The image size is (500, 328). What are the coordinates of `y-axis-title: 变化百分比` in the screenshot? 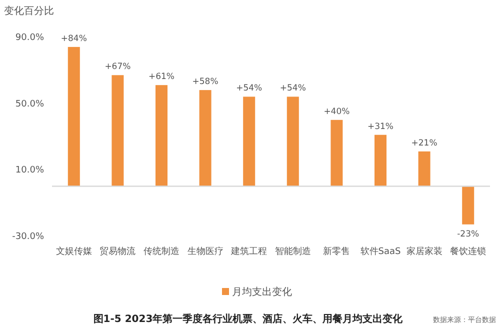 It's located at (29, 11).